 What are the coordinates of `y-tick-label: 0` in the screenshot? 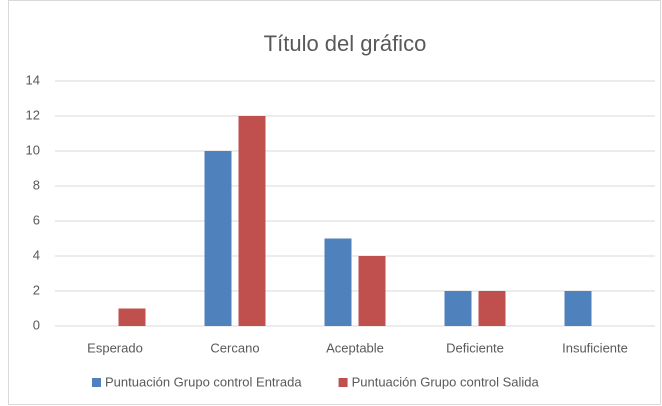 It's located at (36, 324).